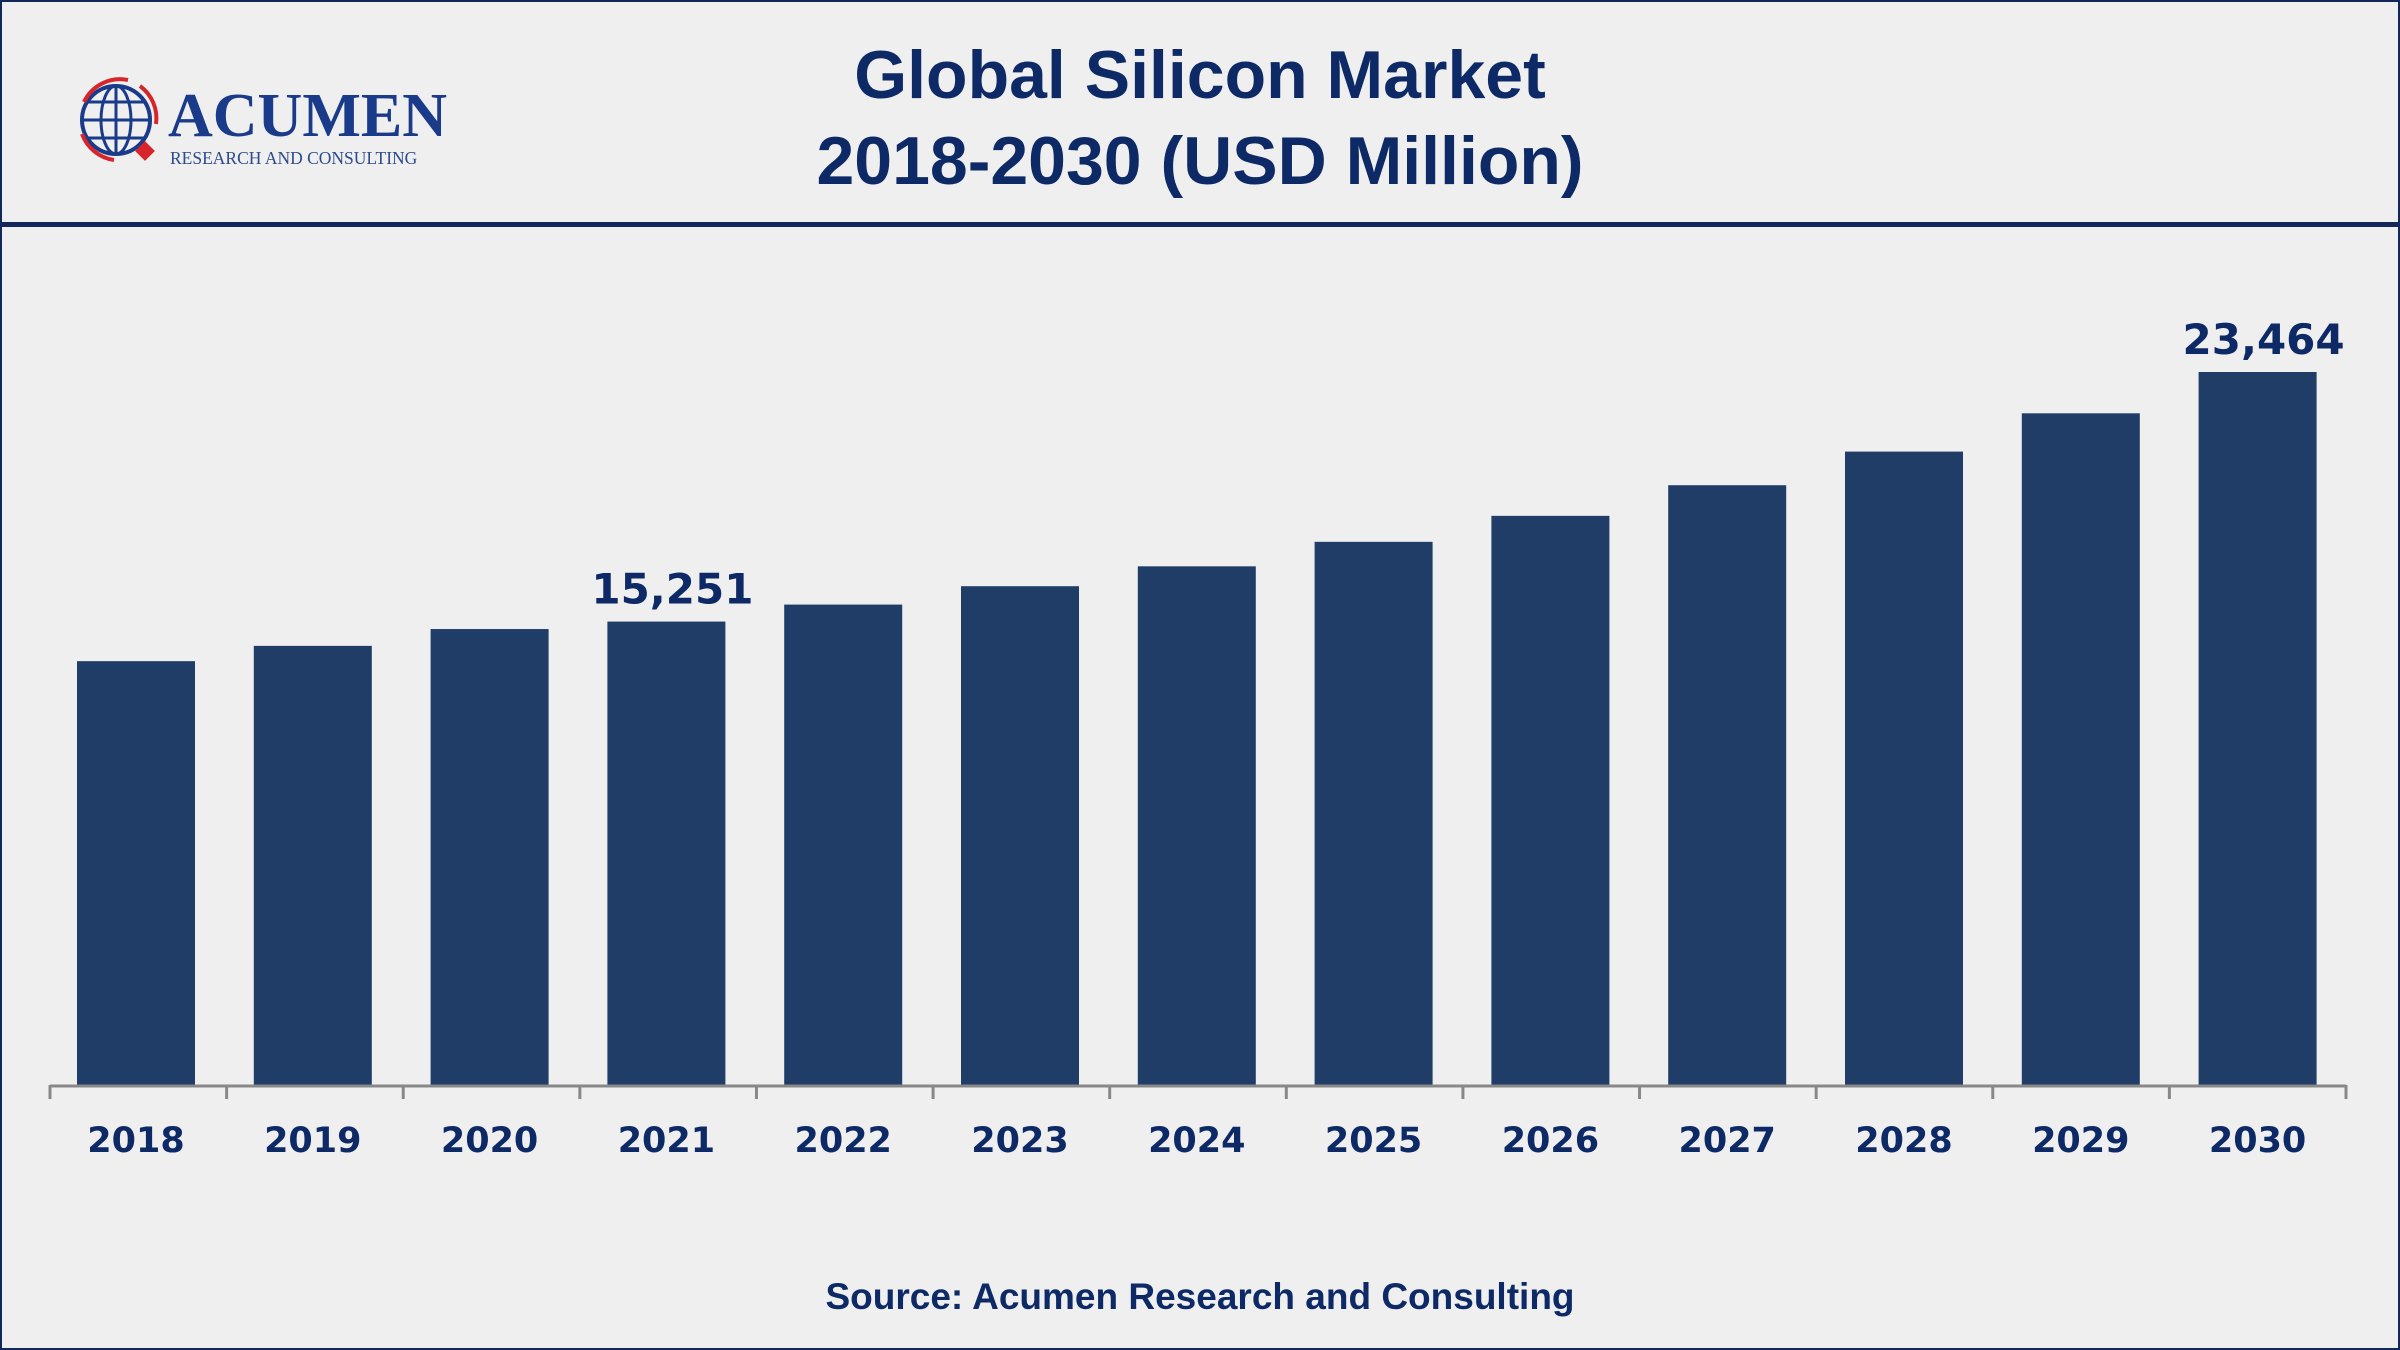  I want to click on bar-2026, so click(1550, 800).